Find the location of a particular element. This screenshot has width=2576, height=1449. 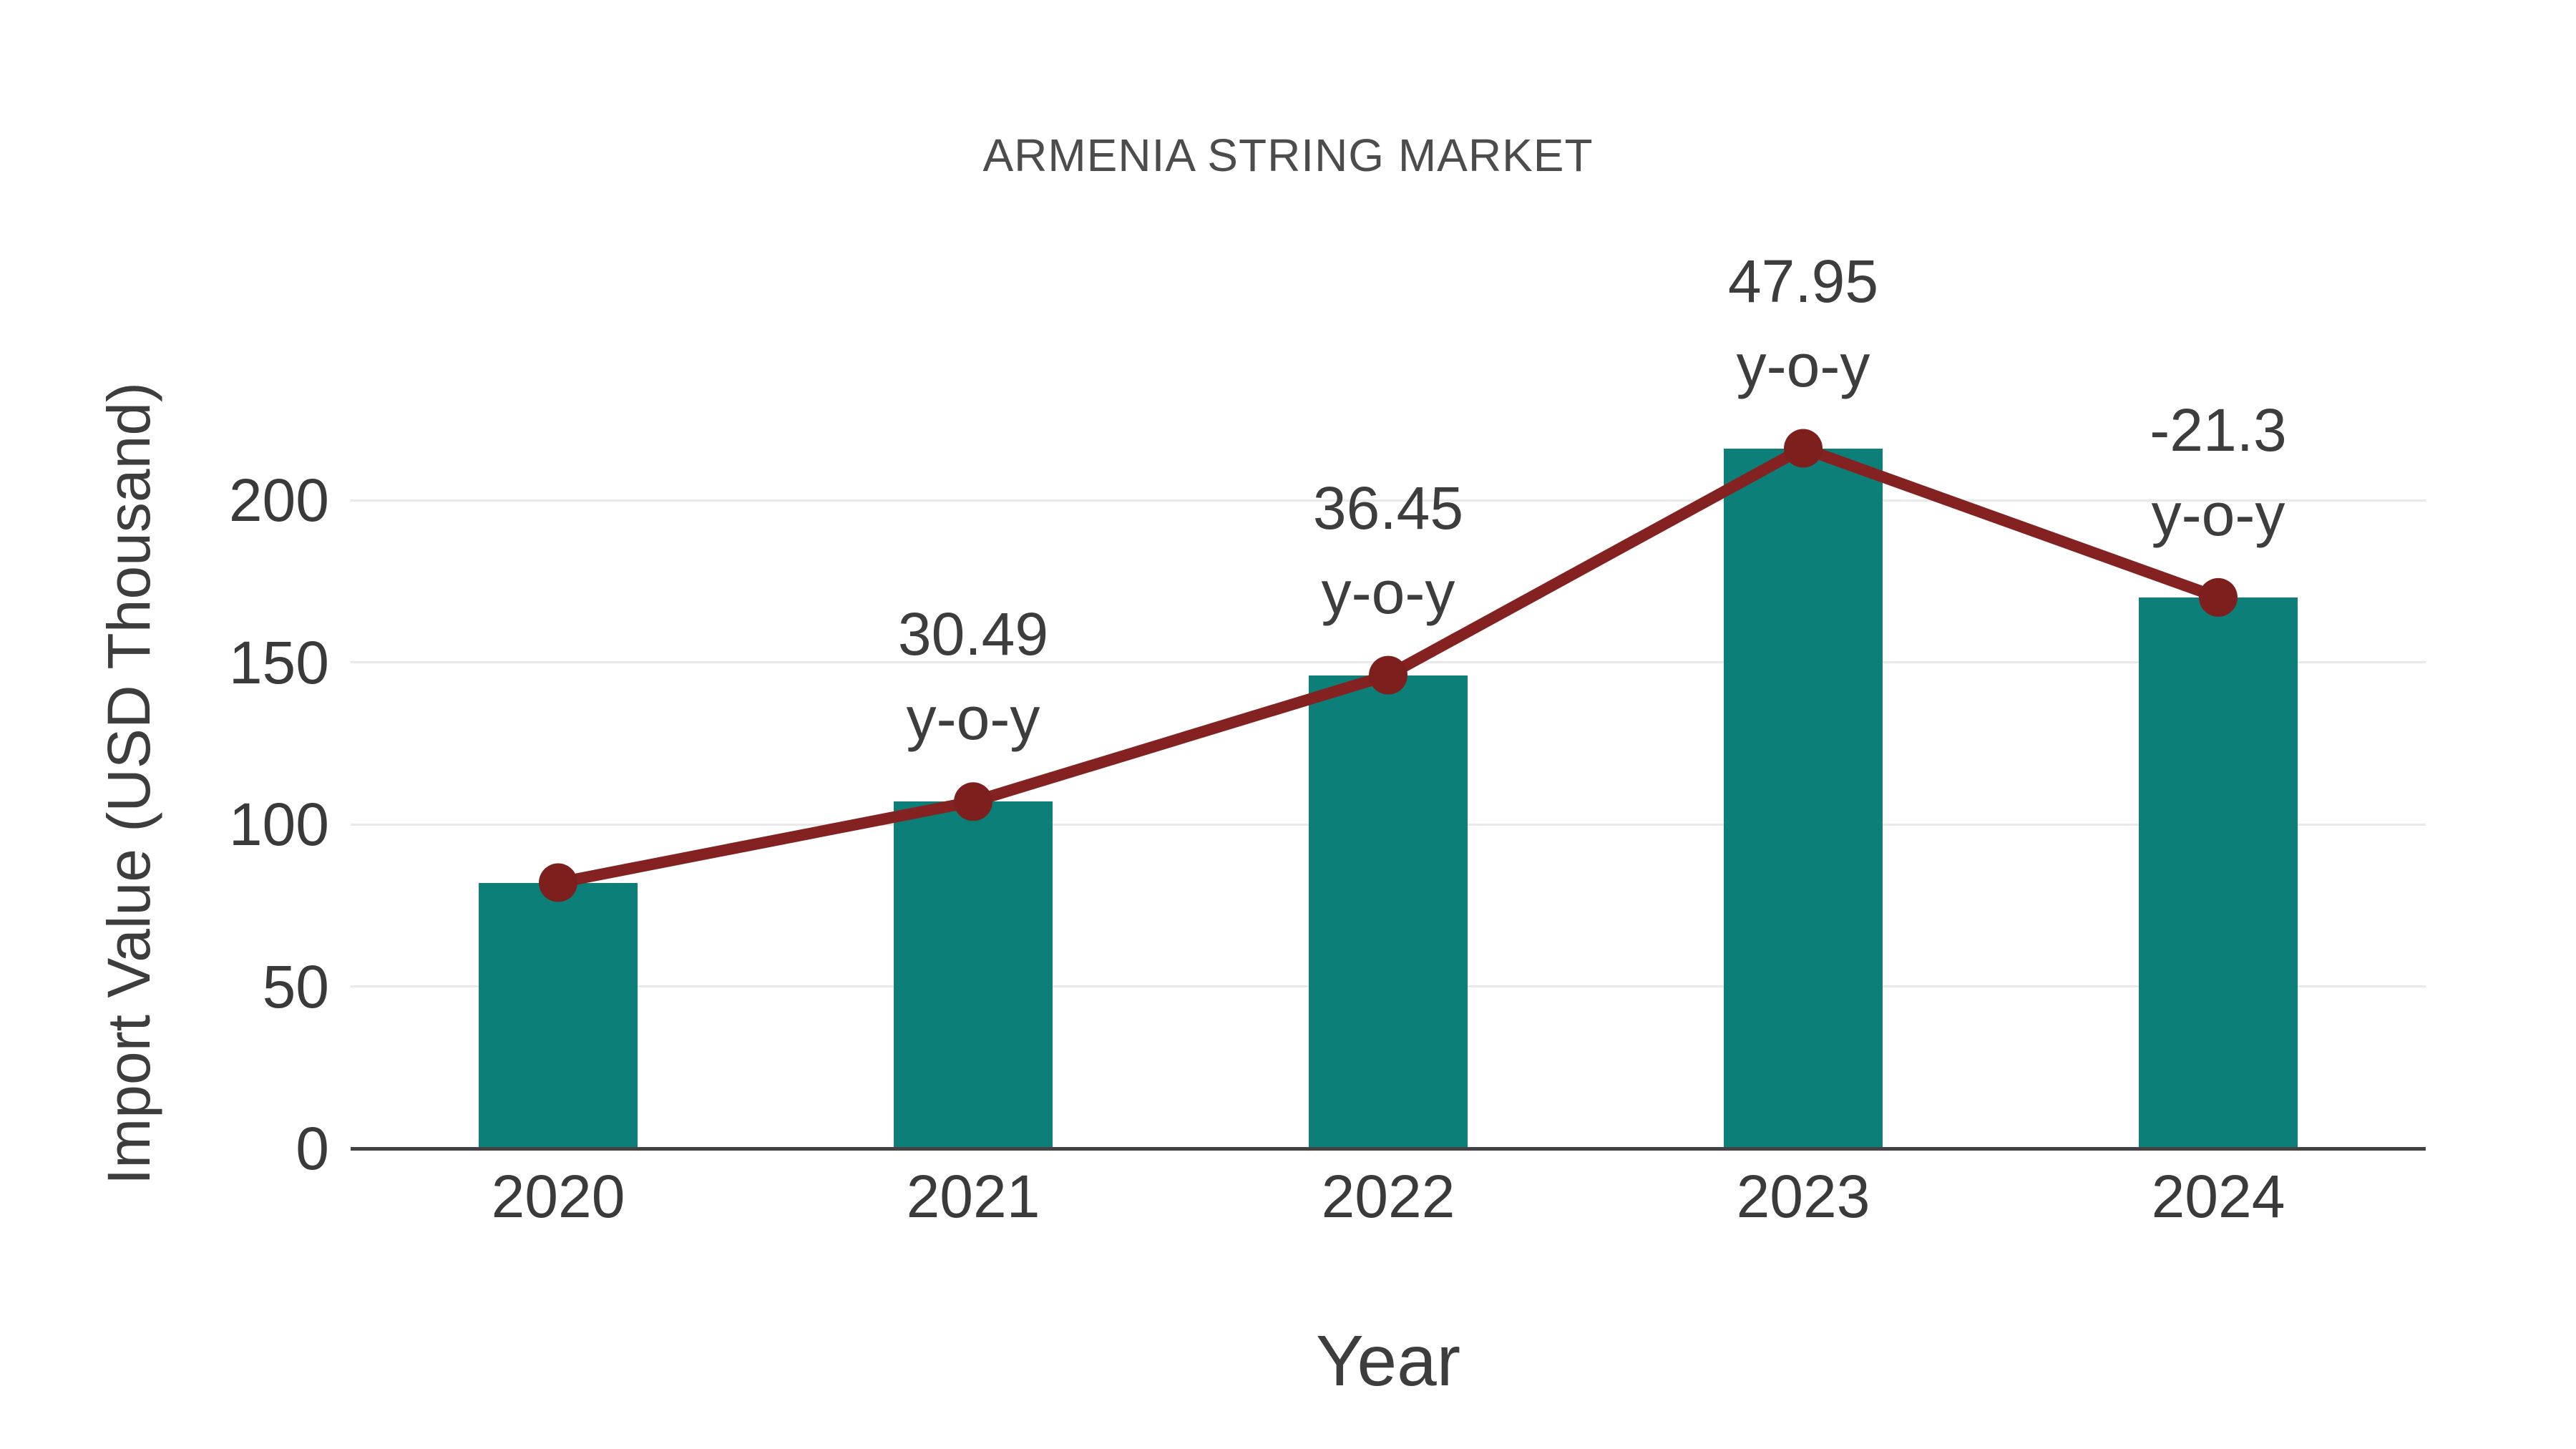

y-tick-label: 50 is located at coordinates (295, 986).